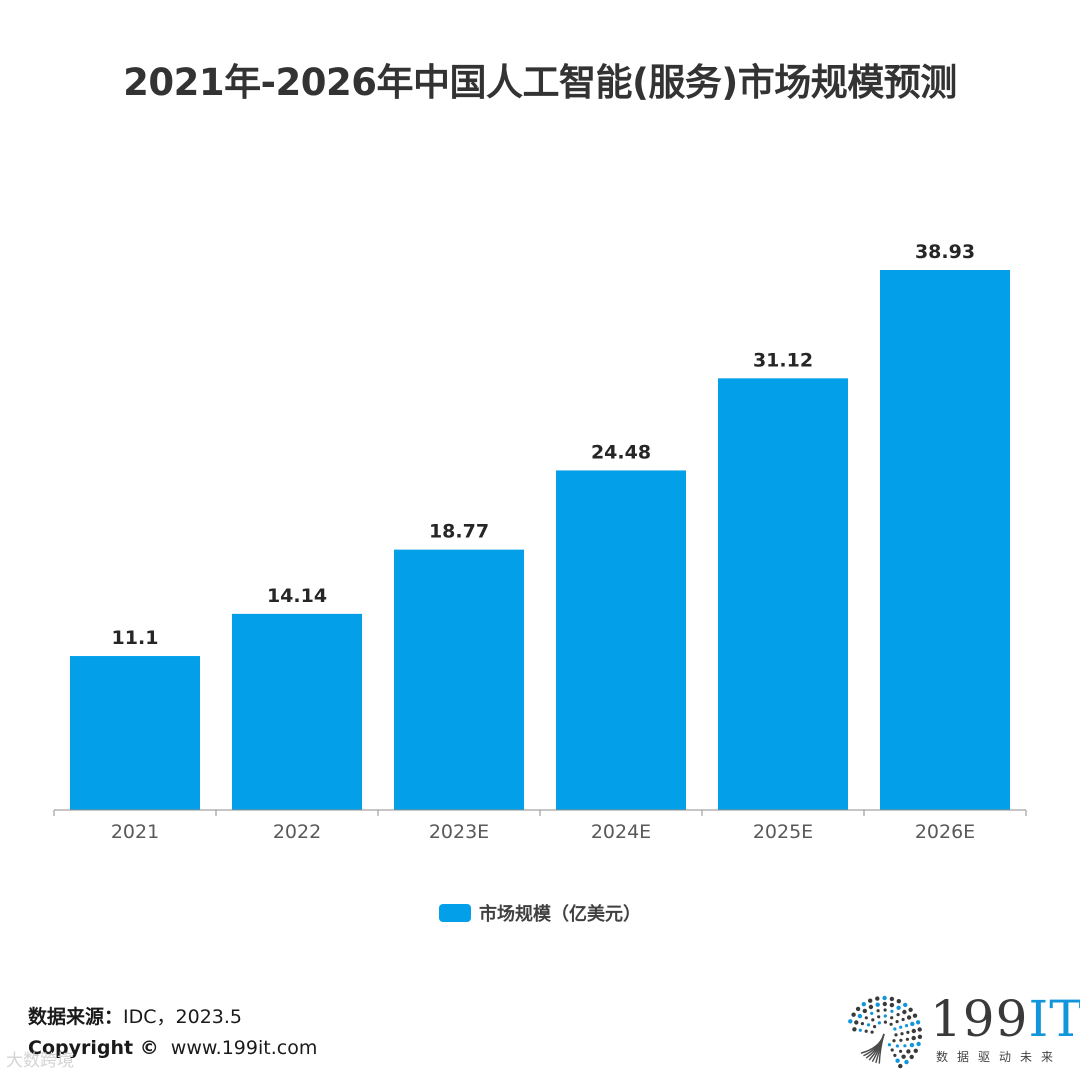  What do you see at coordinates (297, 711) in the screenshot?
I see `bar-2022` at bounding box center [297, 711].